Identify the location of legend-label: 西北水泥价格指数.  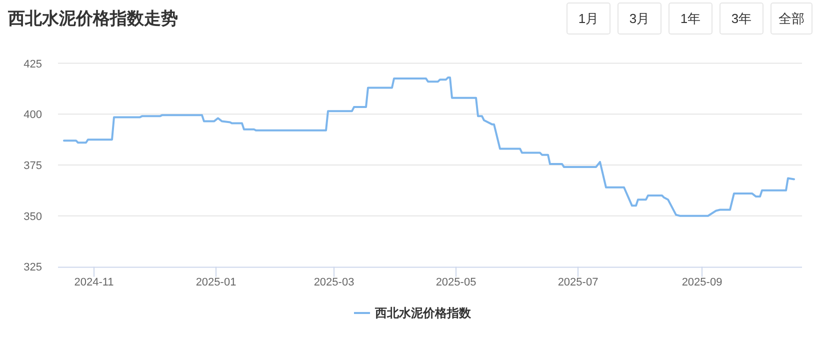
(423, 313).